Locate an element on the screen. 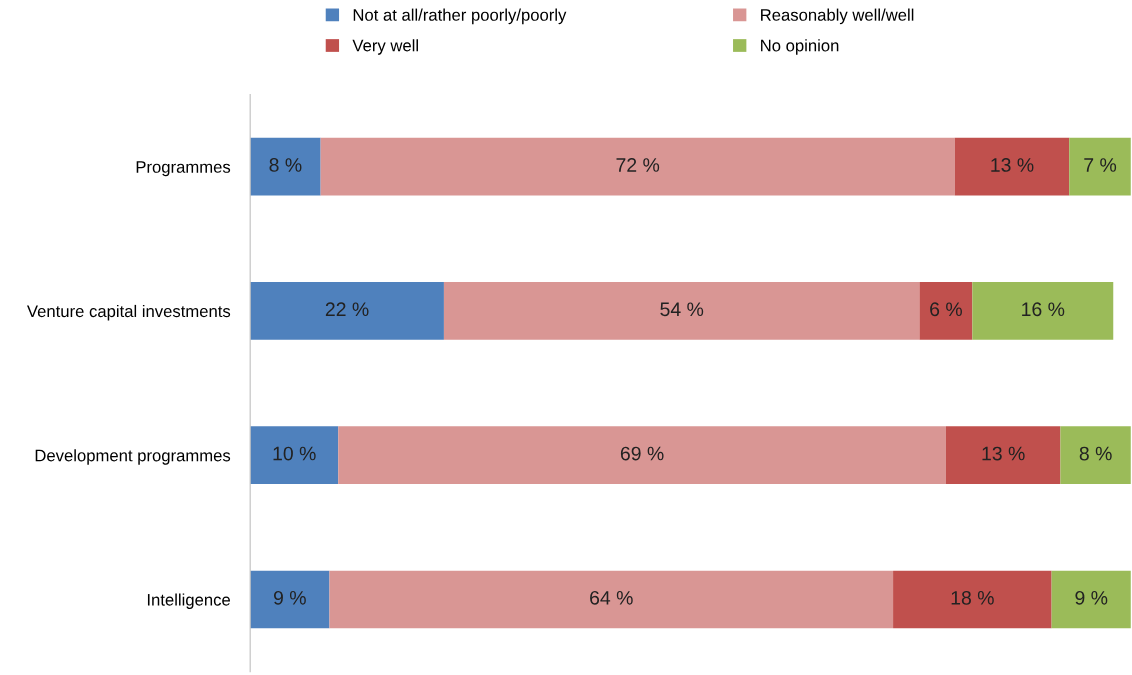  legend-label: No opinion is located at coordinates (800, 47).